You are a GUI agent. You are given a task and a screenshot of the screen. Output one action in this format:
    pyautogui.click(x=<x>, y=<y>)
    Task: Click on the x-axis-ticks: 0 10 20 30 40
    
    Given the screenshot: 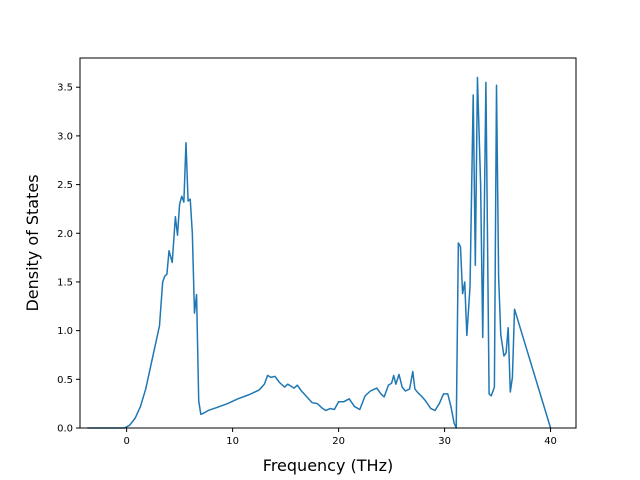 What is the action you would take?
    pyautogui.click(x=340, y=437)
    